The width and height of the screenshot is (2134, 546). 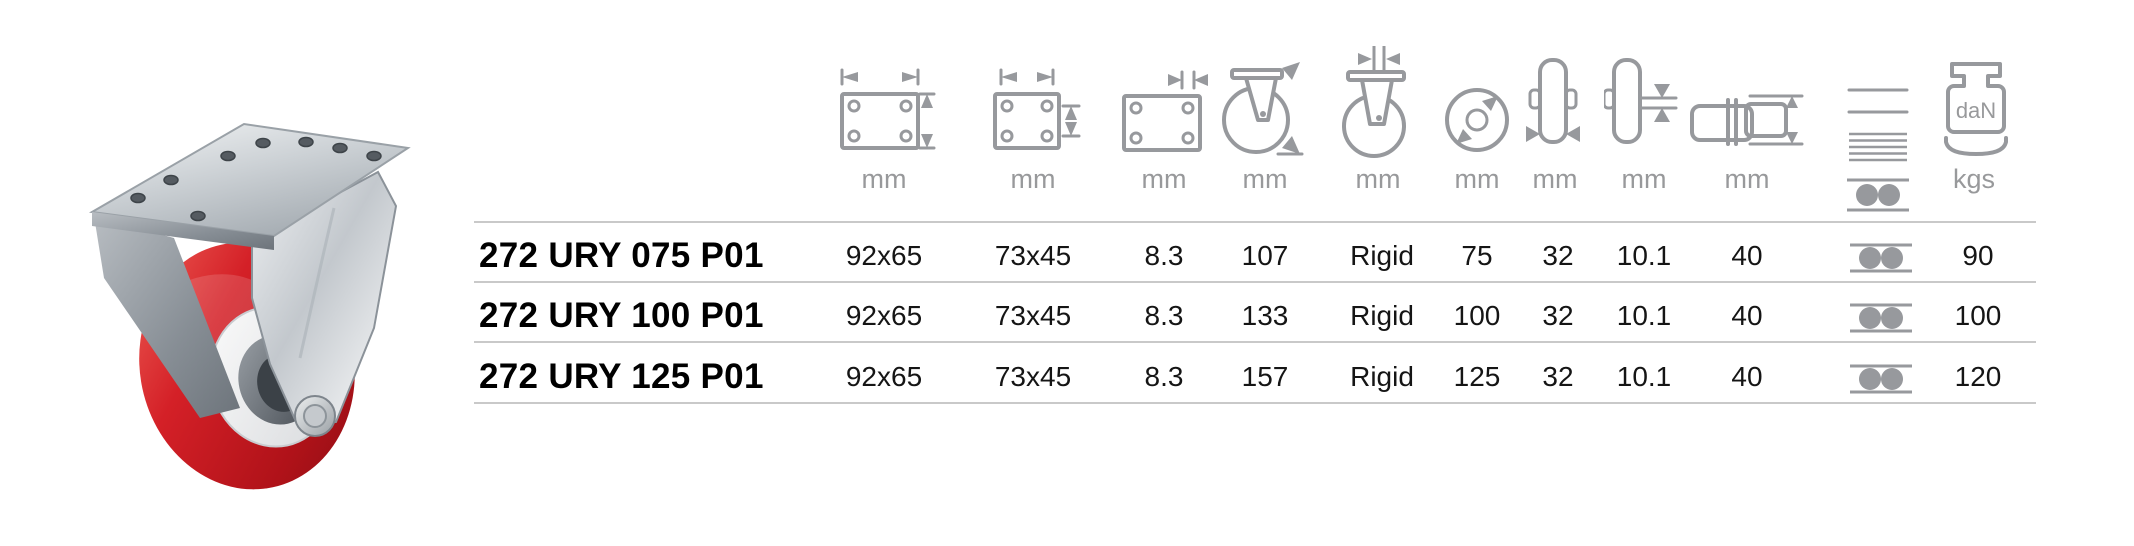 I want to click on load-capacity-icon: daN, so click(x=1976, y=109).